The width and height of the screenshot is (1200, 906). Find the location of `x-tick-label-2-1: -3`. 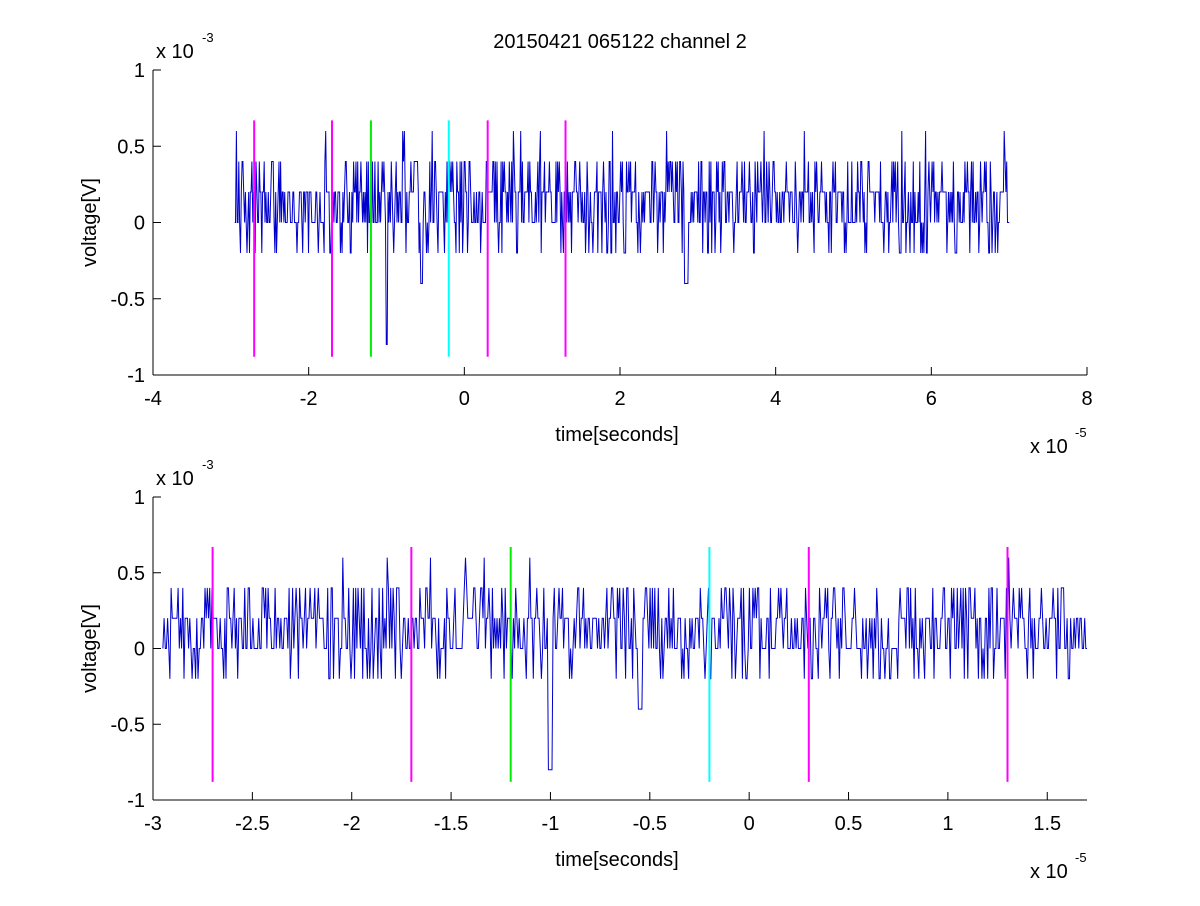

x-tick-label-2-1: -3 is located at coordinates (153, 824).